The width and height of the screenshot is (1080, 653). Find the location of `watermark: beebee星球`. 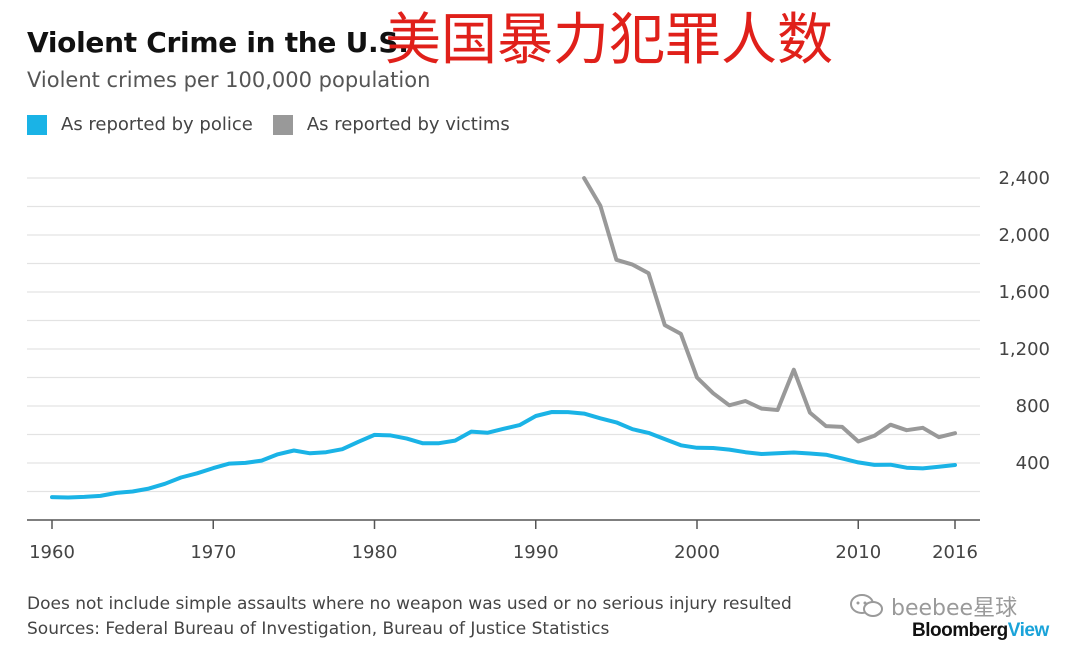

watermark: beebee星球 is located at coordinates (933, 606).